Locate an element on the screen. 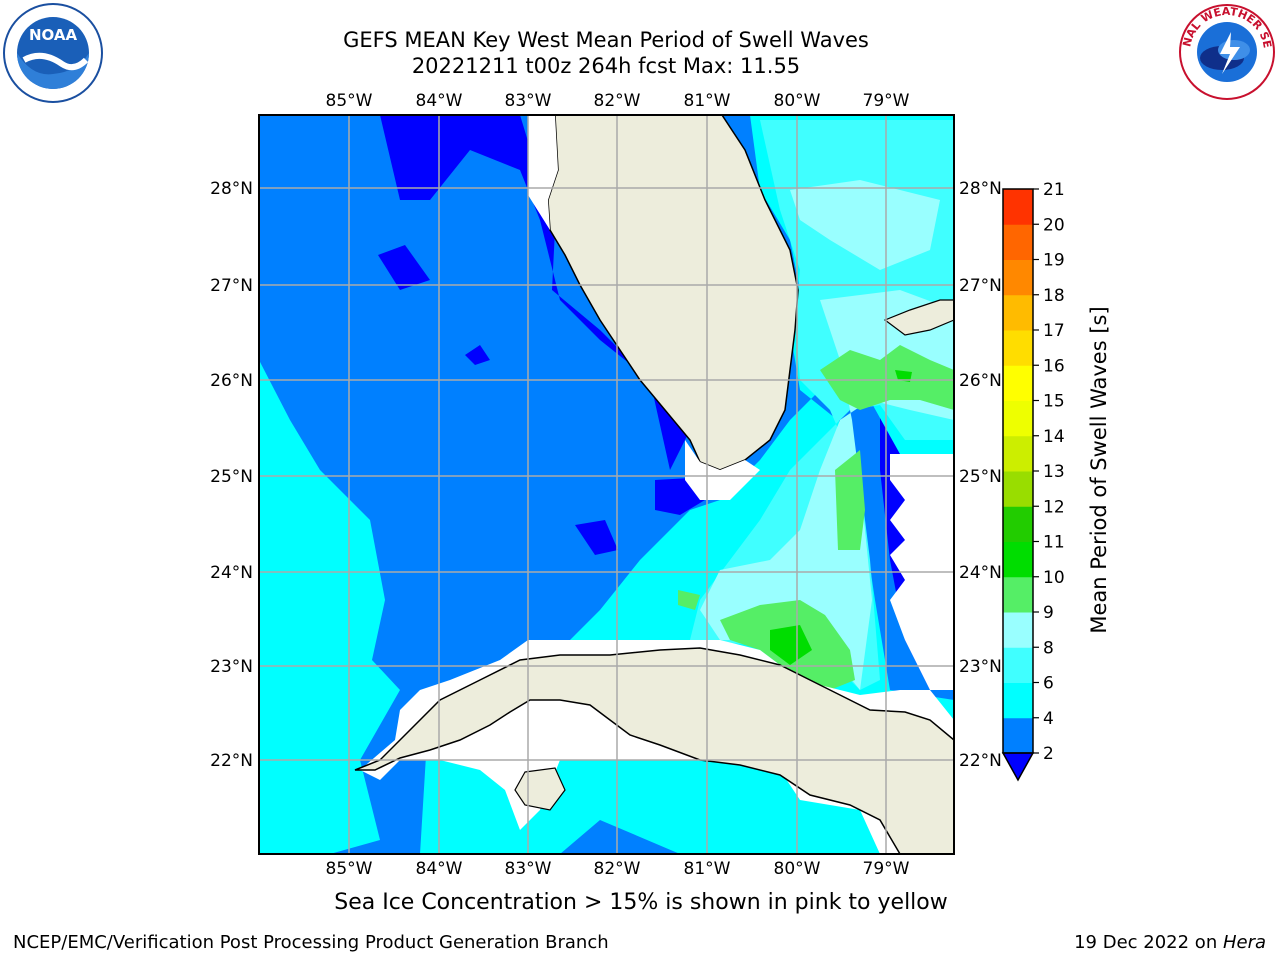 This screenshot has width=1280, height=960. colorbar: 2 4 6 8 9 10 11 12 13 14 15 16 17 18 19 20 21 is located at coordinates (1033, 481).